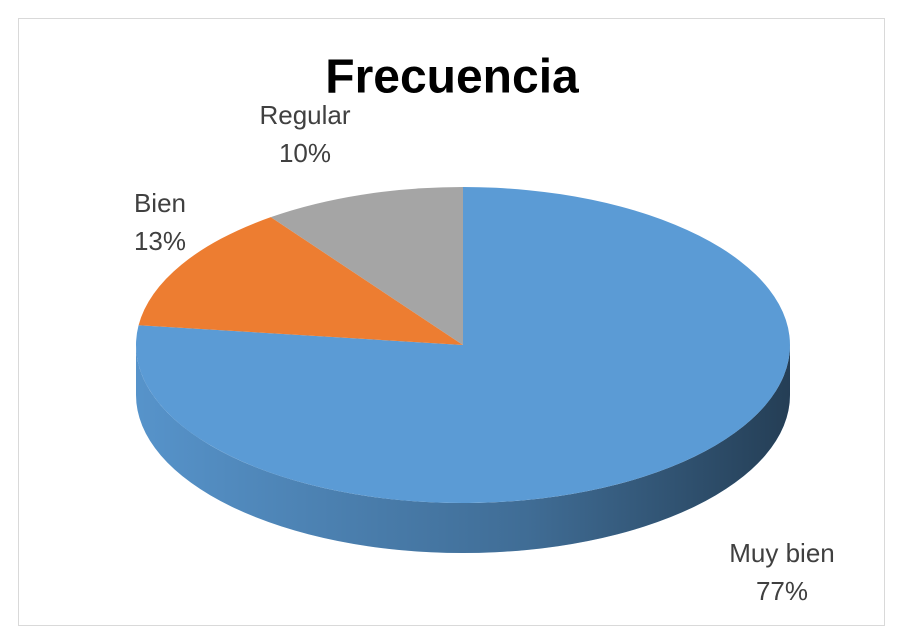  What do you see at coordinates (305, 153) in the screenshot?
I see `slice-value-label: 10%` at bounding box center [305, 153].